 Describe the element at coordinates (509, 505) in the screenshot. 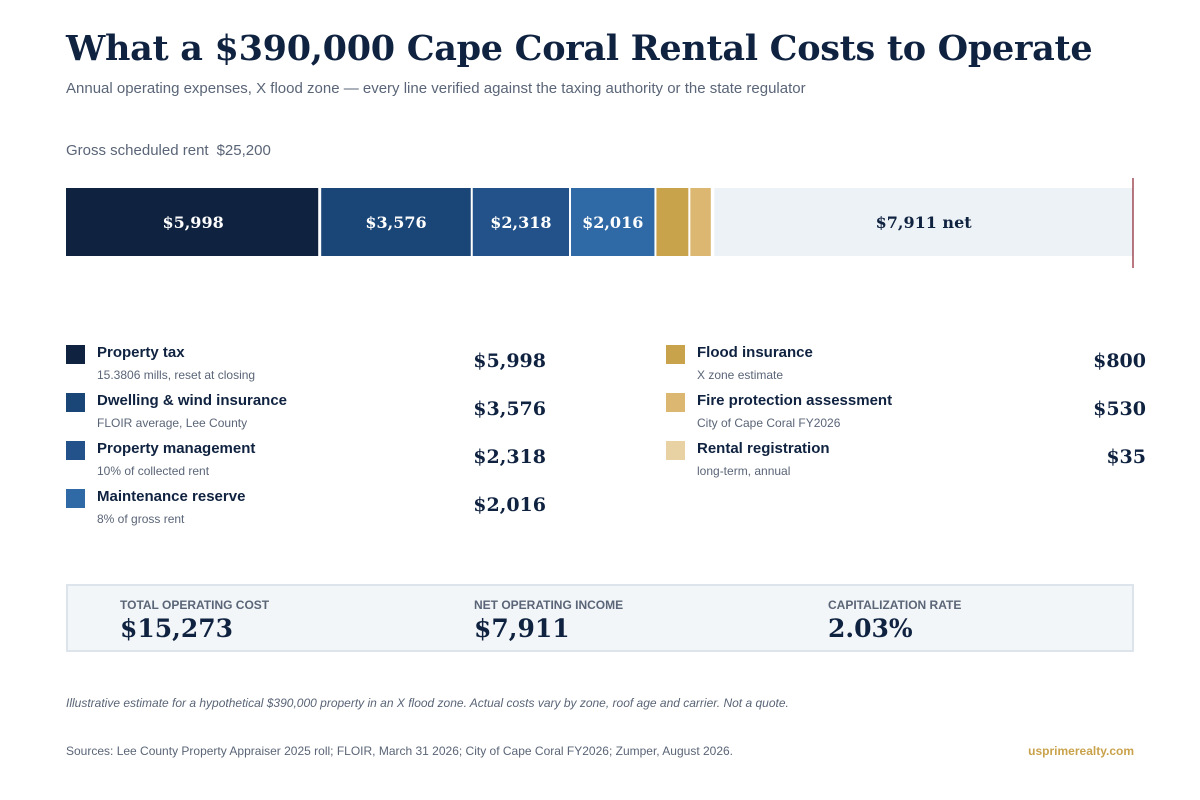

I see `legend-item-amount: $2,016` at that location.